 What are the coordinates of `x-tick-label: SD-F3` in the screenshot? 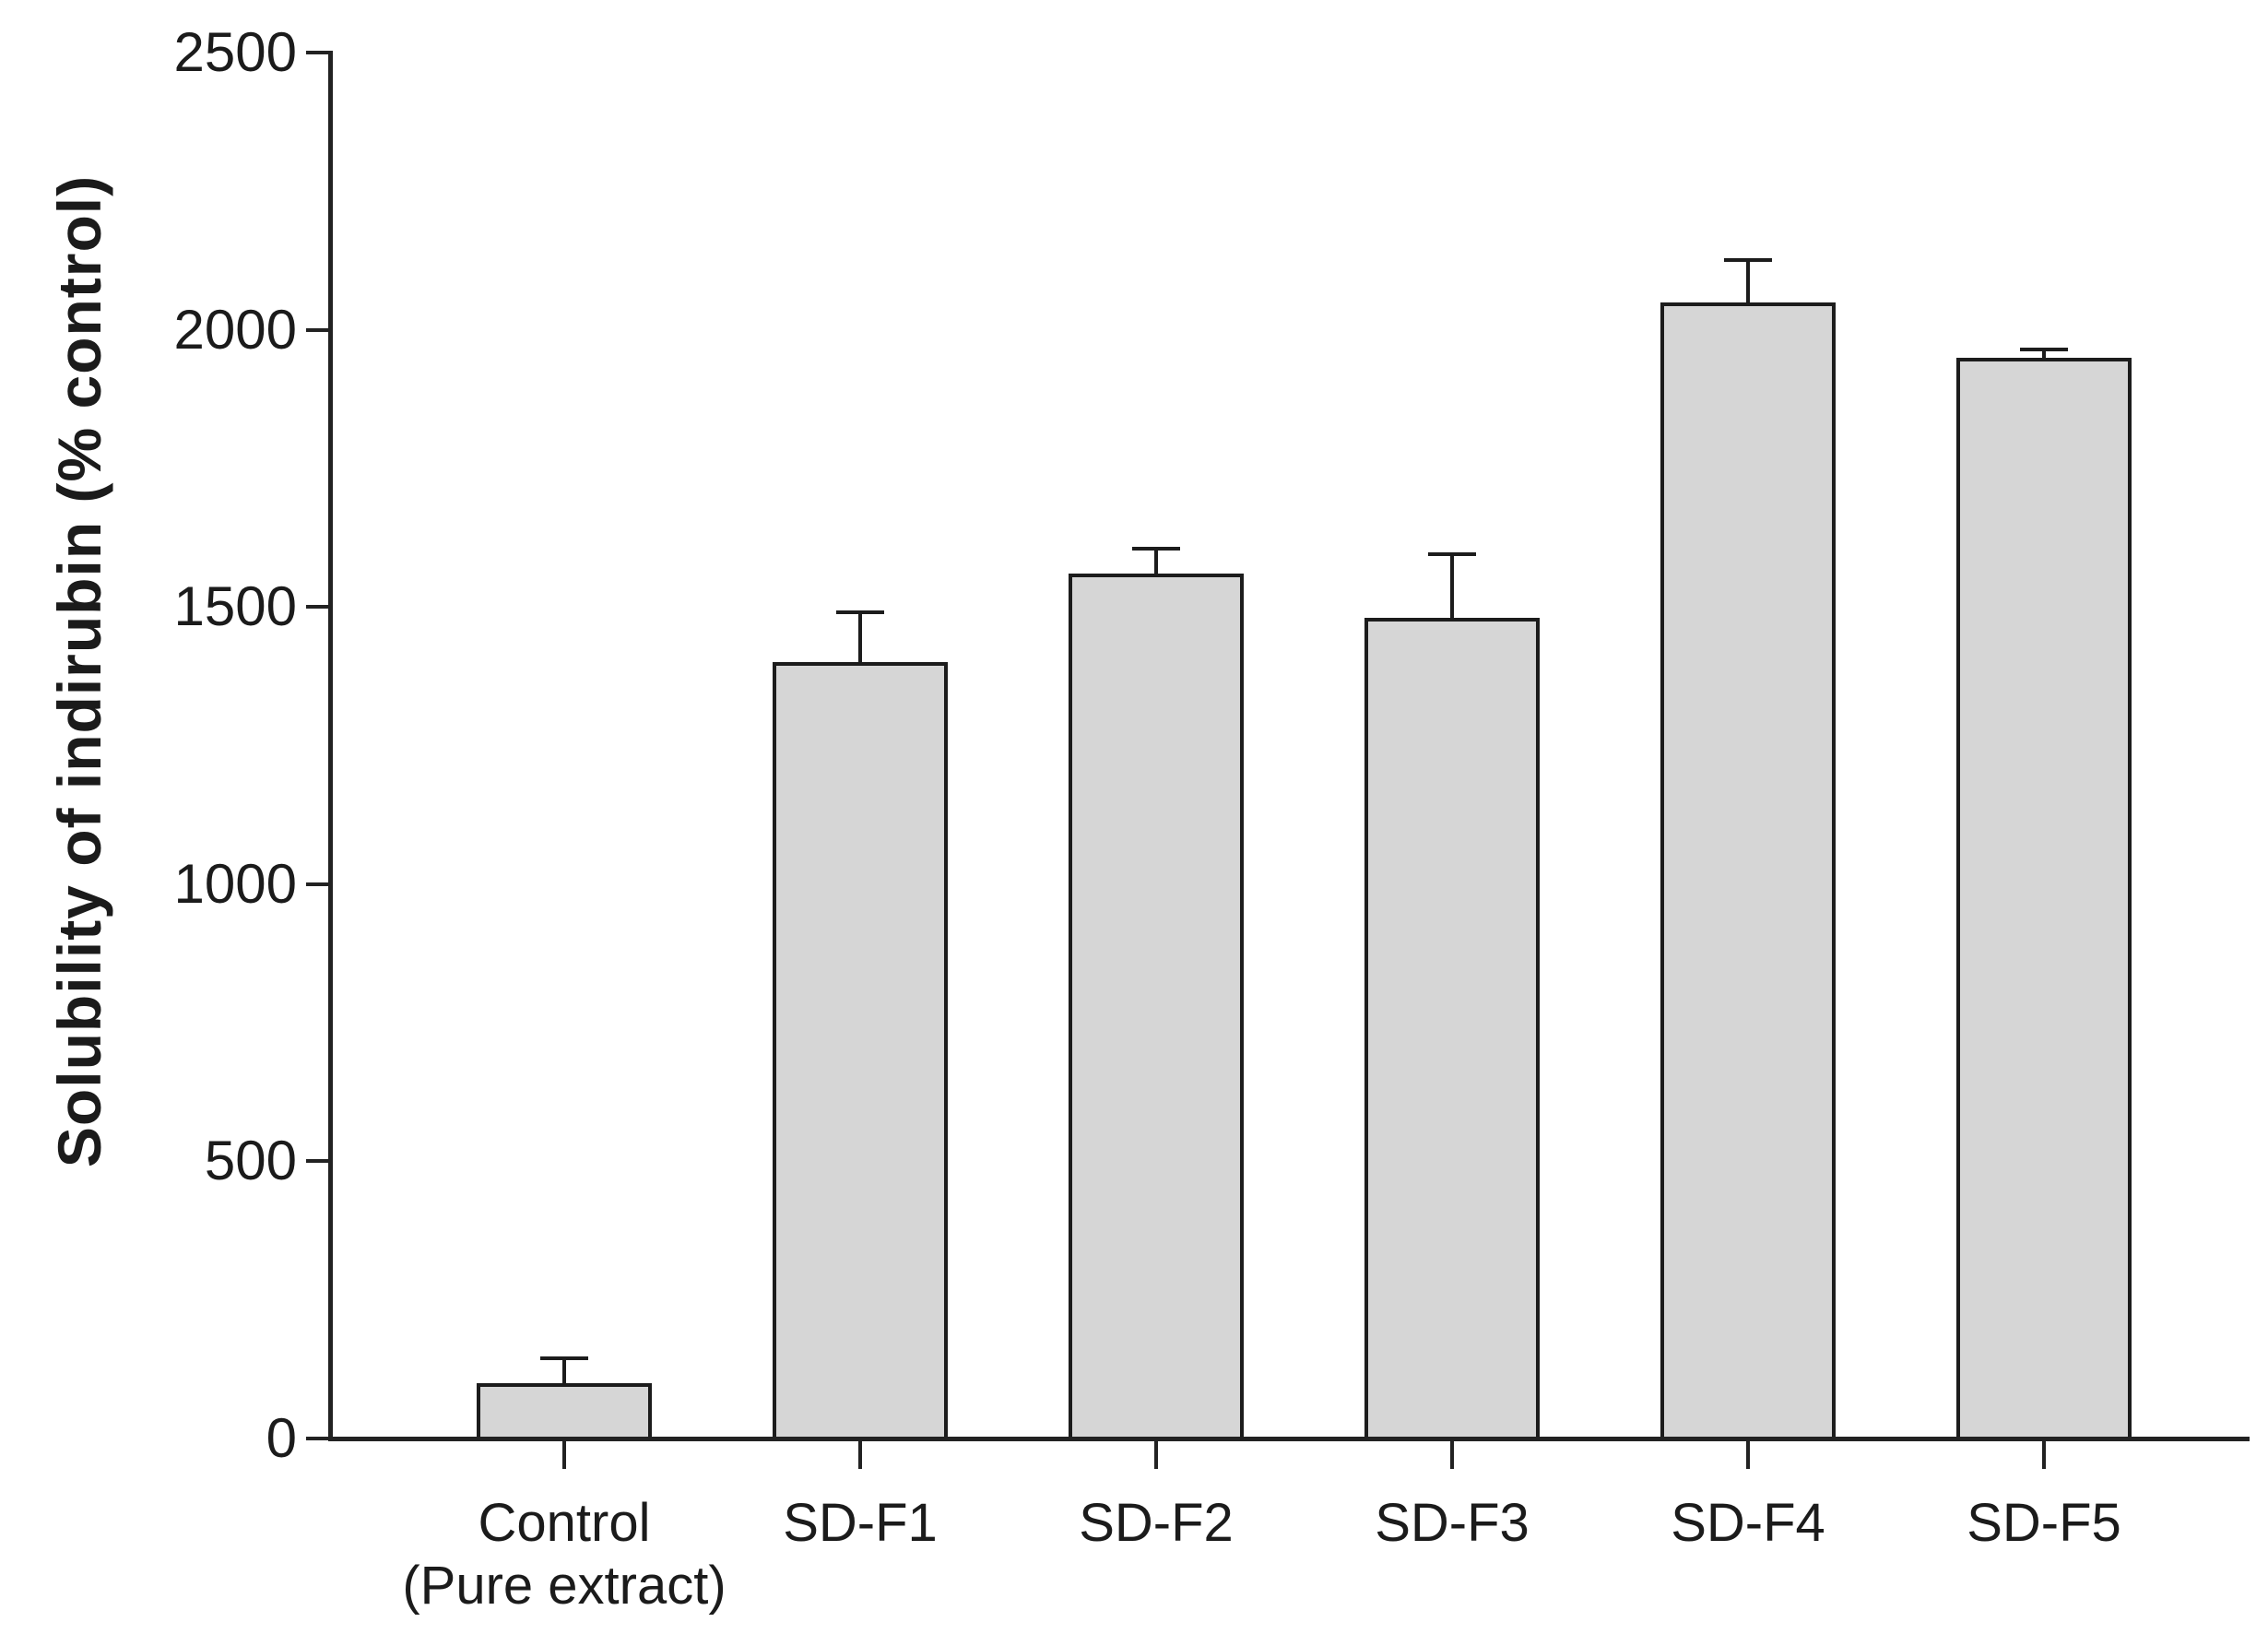 It's located at (1452, 1523).